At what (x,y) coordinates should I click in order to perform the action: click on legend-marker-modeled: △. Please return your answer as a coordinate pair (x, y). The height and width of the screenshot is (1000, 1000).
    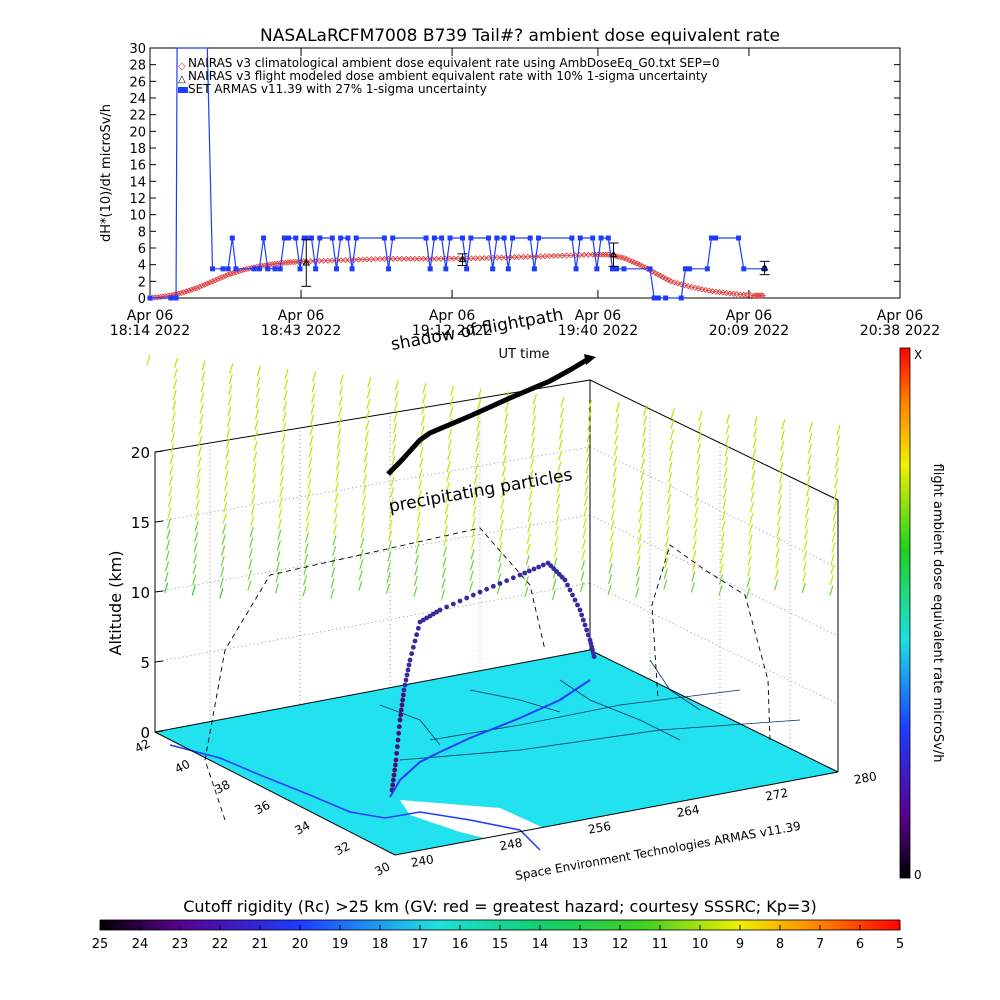
    Looking at the image, I should click on (182, 79).